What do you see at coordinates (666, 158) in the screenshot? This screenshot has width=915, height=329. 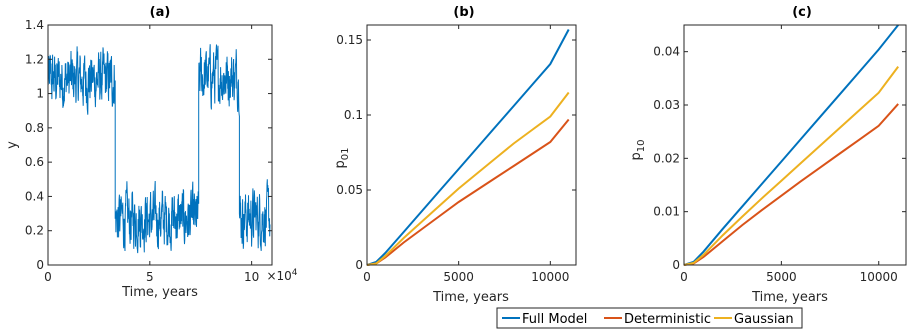 I see `panel-c-ytick-label: 0.02` at bounding box center [666, 158].